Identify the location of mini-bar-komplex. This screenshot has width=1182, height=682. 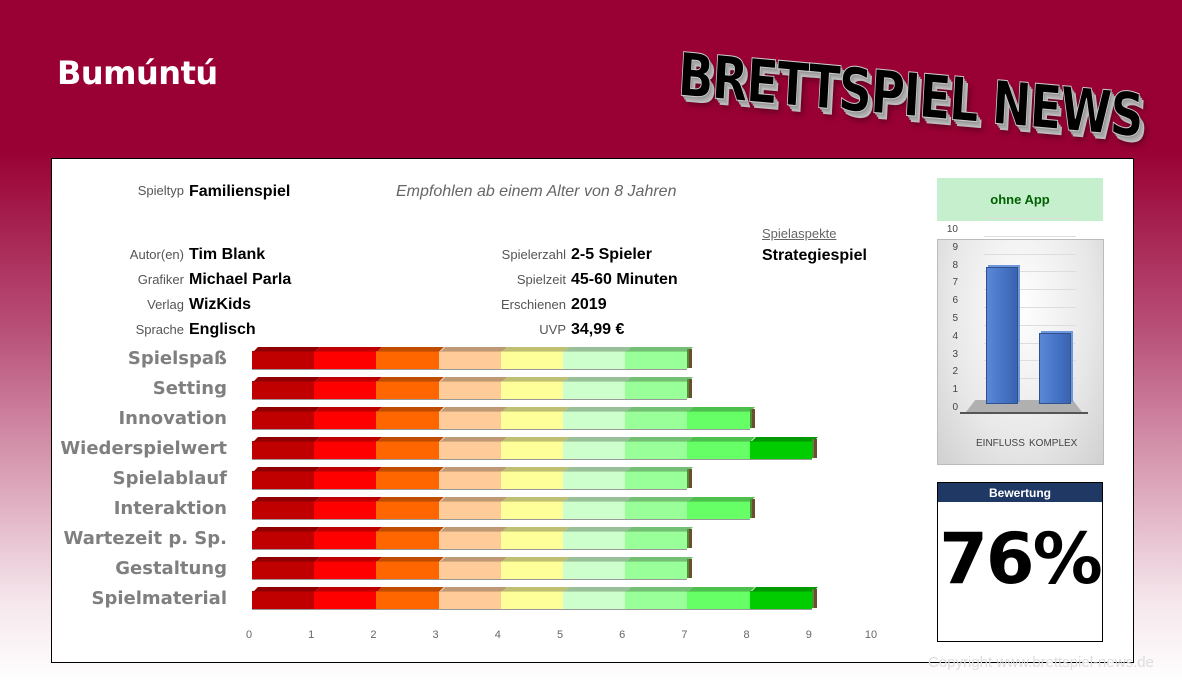
(1055, 368).